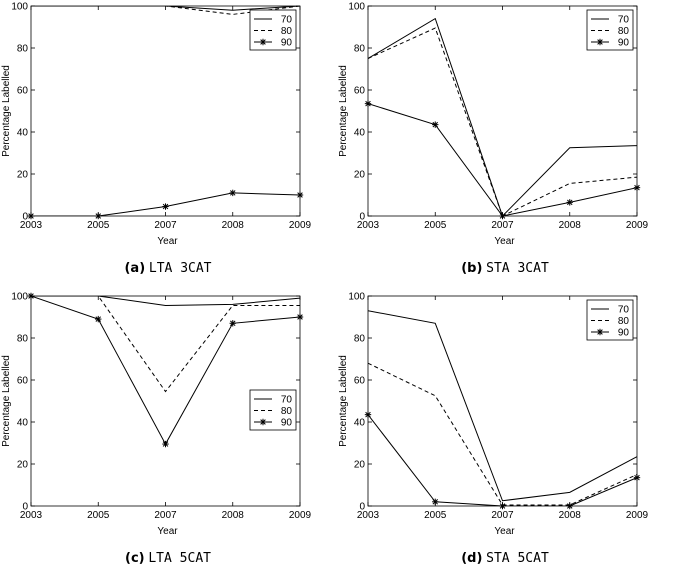 This screenshot has height=580, width=673. I want to click on figure-caption-b: (b) STA 3CAT, so click(505, 268).